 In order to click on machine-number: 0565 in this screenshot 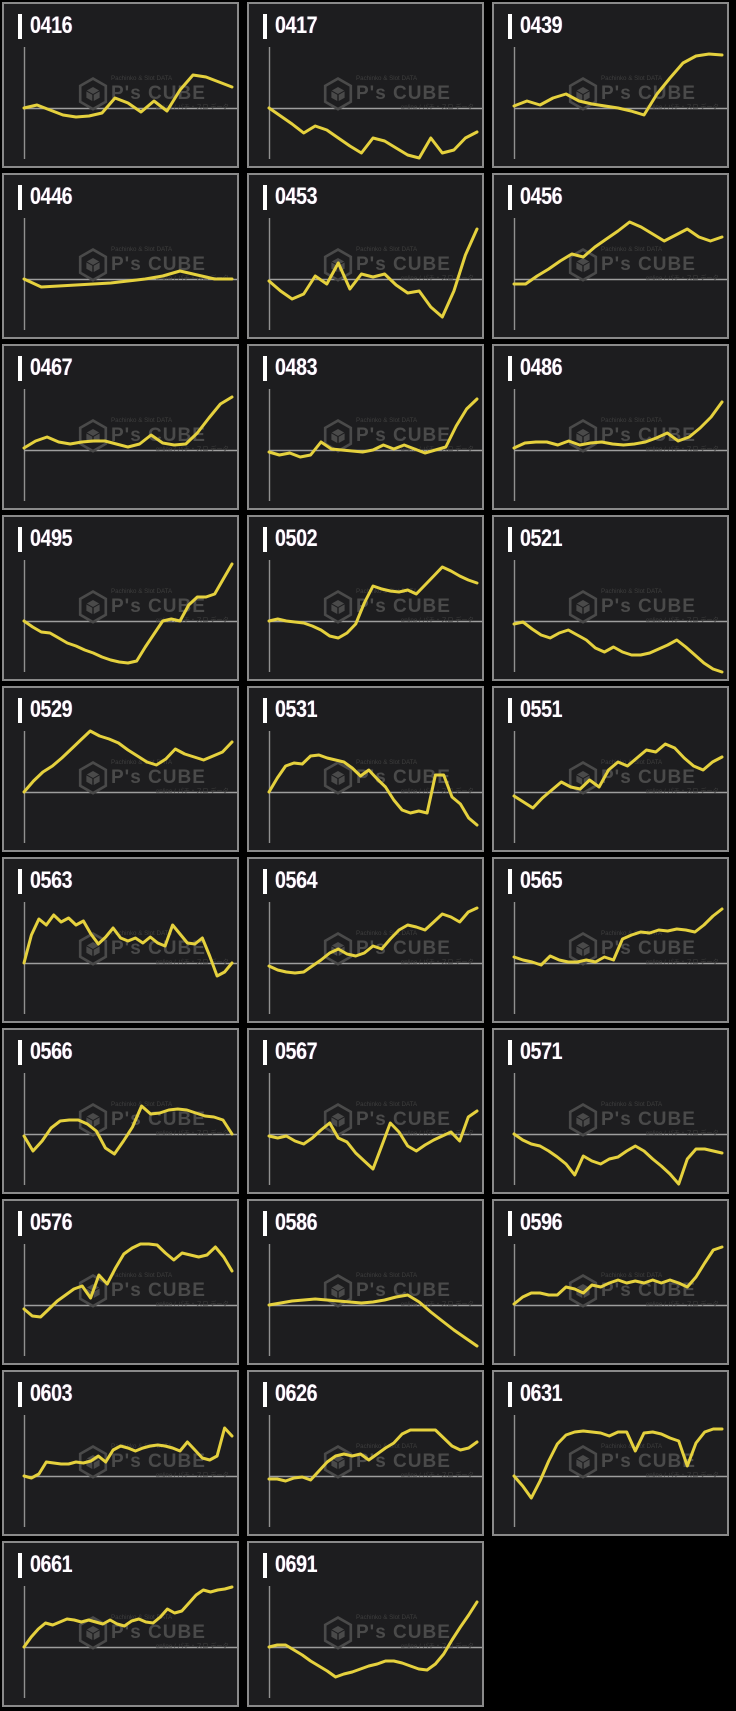, I will do `click(541, 880)`.